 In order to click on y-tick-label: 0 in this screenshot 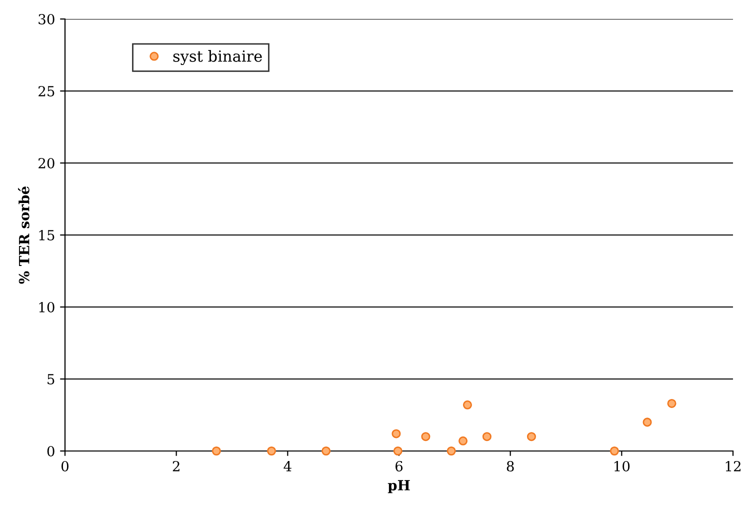, I will do `click(50, 451)`.